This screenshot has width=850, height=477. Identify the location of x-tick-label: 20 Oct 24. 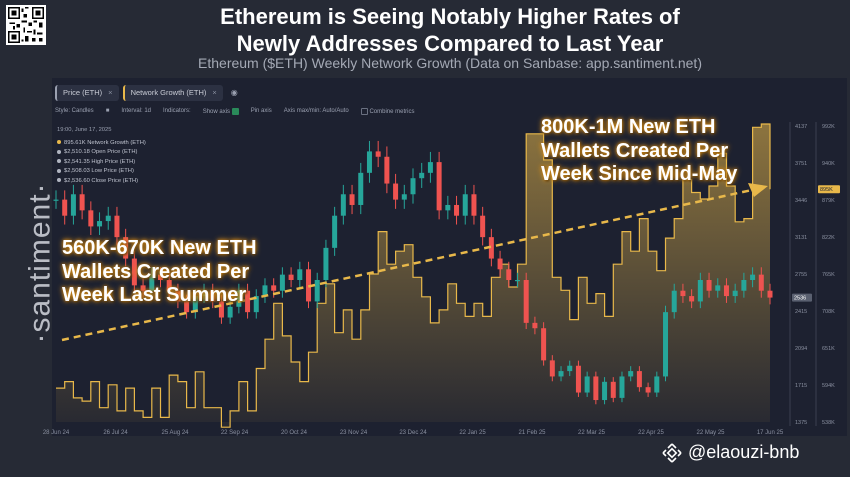
(294, 433).